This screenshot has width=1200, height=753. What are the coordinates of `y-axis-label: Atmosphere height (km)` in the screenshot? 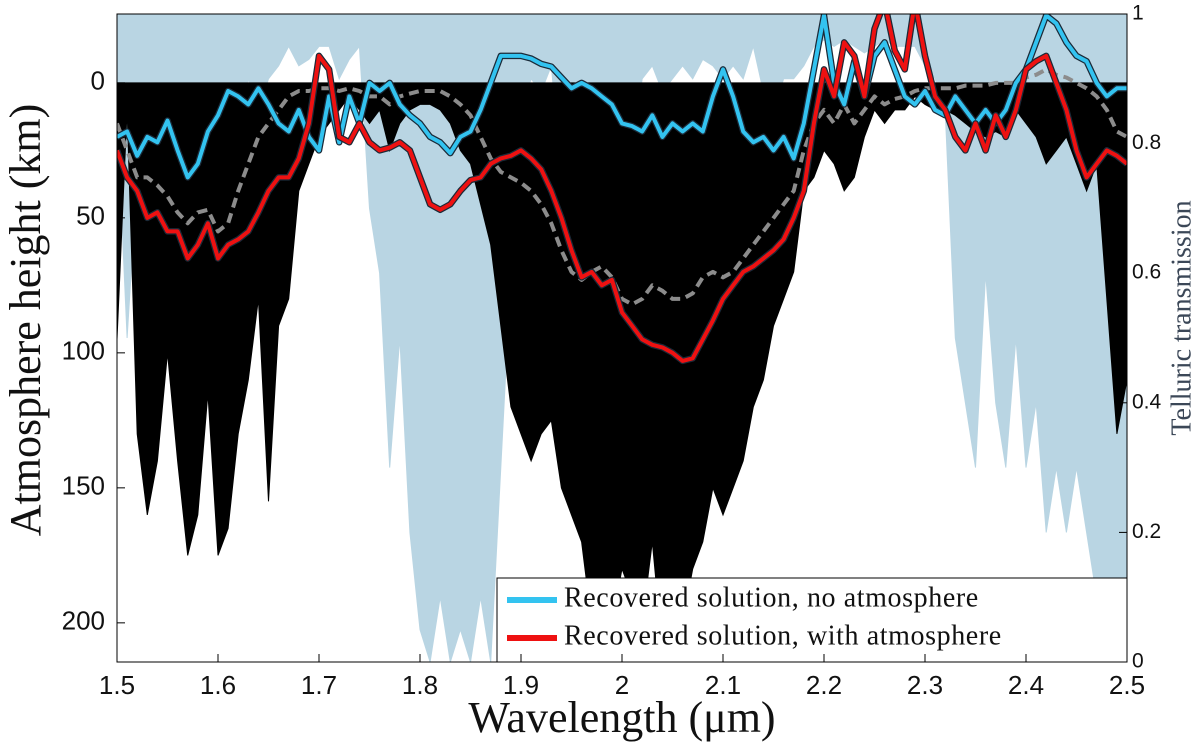 It's located at (25, 320).